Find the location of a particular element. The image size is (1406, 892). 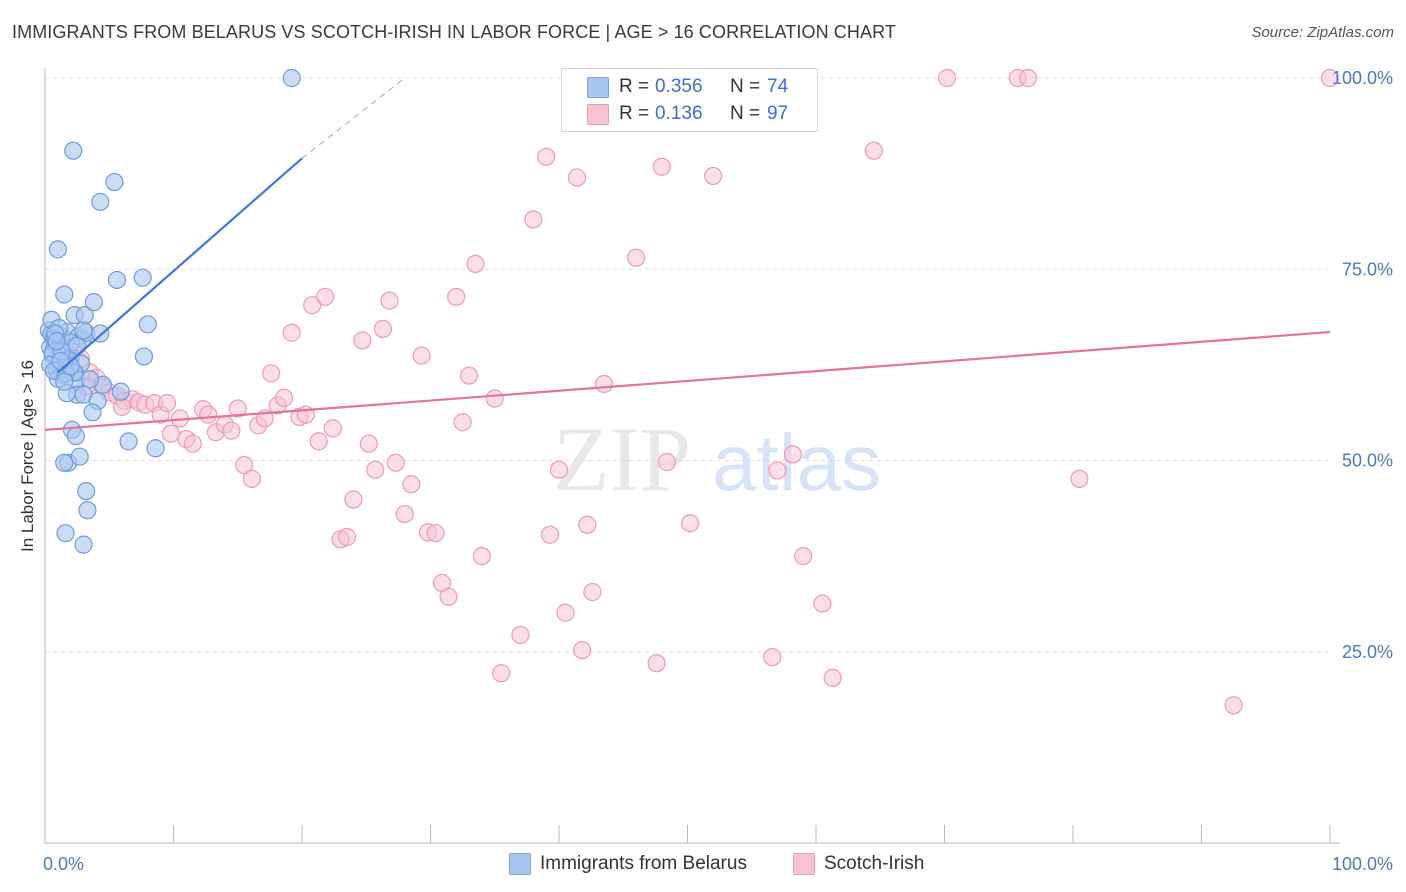

x-tick-label: 0.0% is located at coordinates (63, 864).